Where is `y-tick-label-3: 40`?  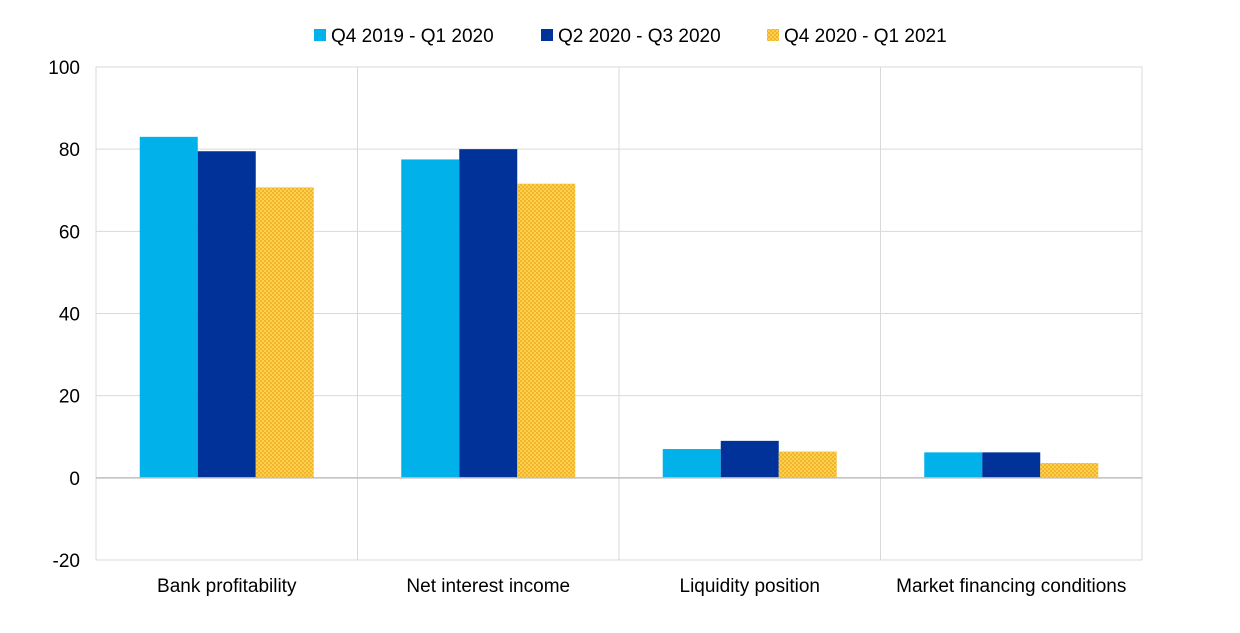
y-tick-label-3: 40 is located at coordinates (69, 315).